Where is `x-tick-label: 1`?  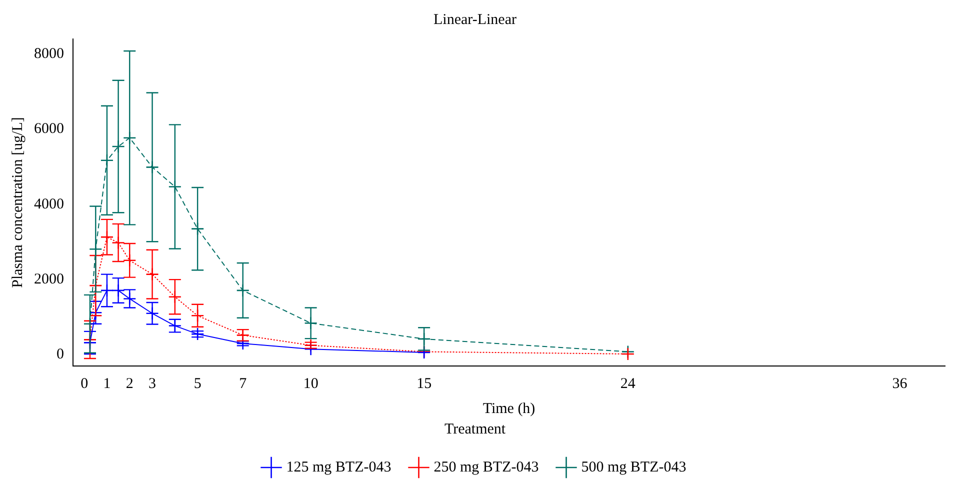
x-tick-label: 1 is located at coordinates (107, 384).